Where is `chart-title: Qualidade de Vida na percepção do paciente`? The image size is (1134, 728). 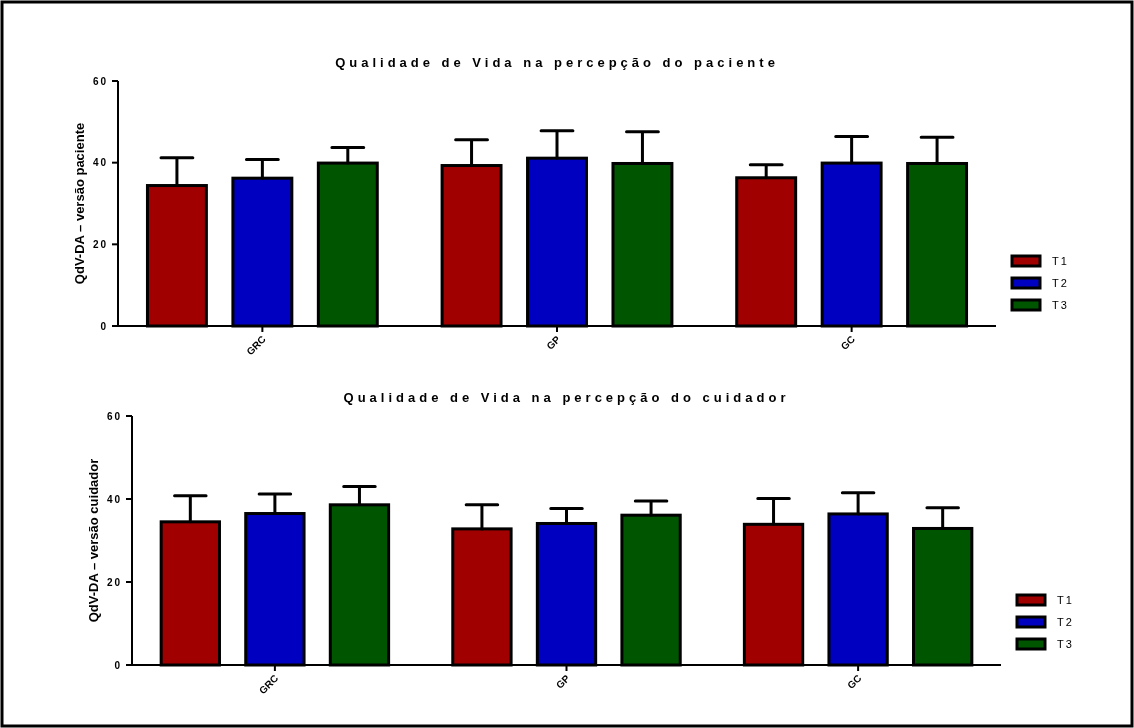 chart-title: Qualidade de Vida na percepção do paciente is located at coordinates (557, 62).